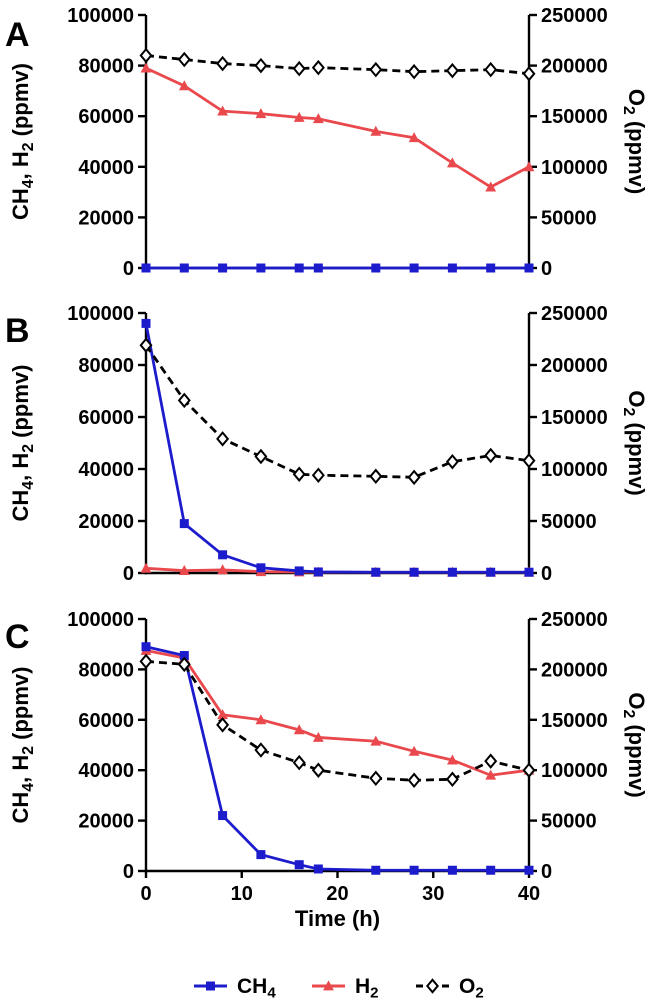 This screenshot has width=651, height=1001. Describe the element at coordinates (17, 331) in the screenshot. I see `panel-letter-B: B` at that location.